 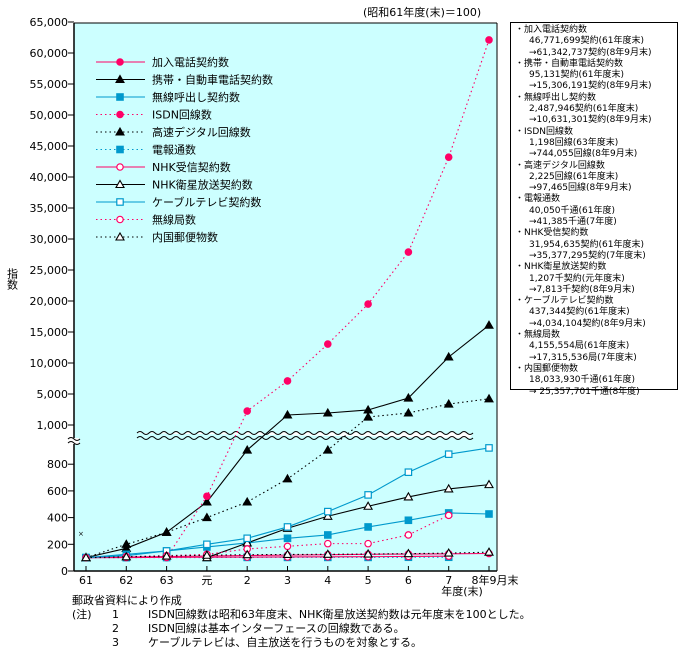 What do you see at coordinates (167, 580) in the screenshot?
I see `x-tick-label: 63` at bounding box center [167, 580].